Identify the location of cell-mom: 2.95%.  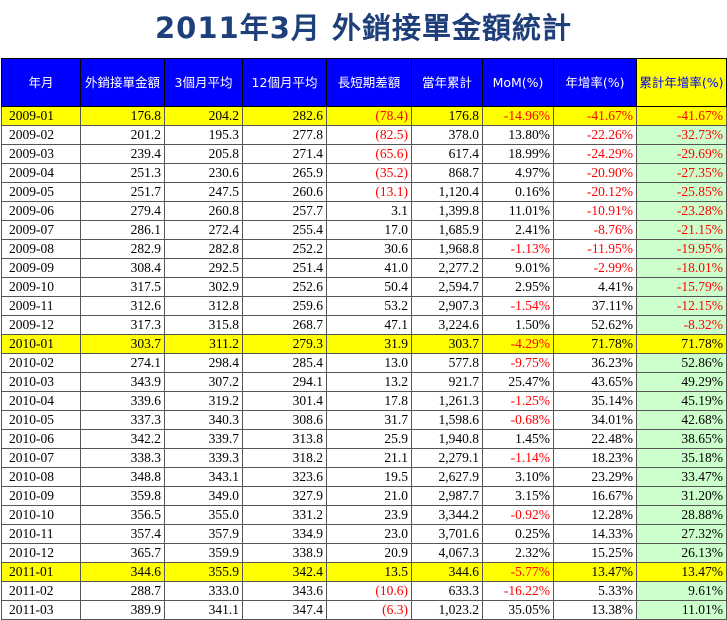
(518, 287).